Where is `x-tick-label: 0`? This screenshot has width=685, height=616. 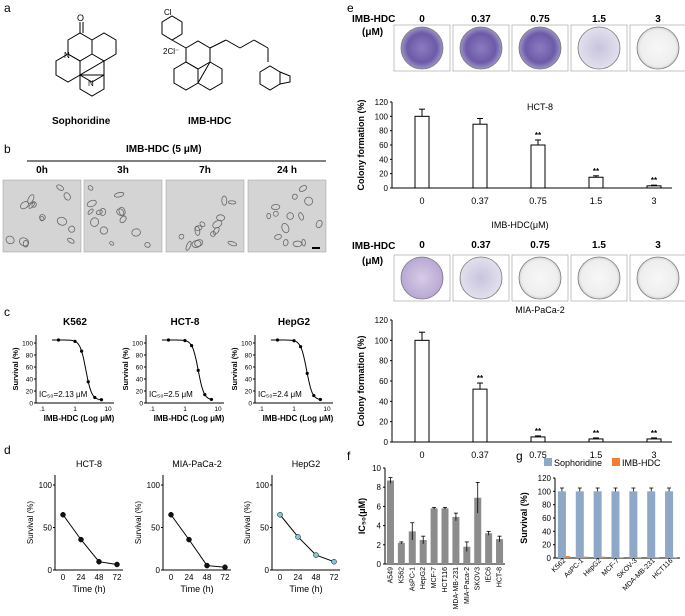 x-tick-label: 0 is located at coordinates (171, 577).